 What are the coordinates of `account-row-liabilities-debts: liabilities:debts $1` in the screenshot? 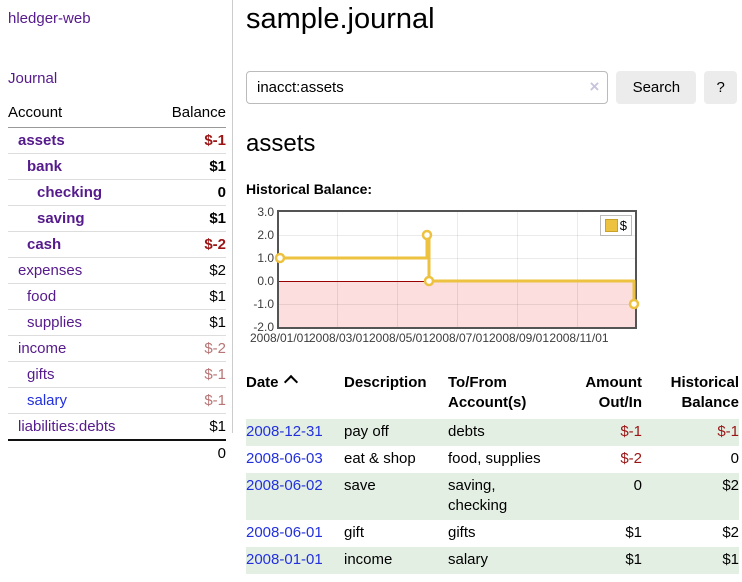 It's located at (117, 427).